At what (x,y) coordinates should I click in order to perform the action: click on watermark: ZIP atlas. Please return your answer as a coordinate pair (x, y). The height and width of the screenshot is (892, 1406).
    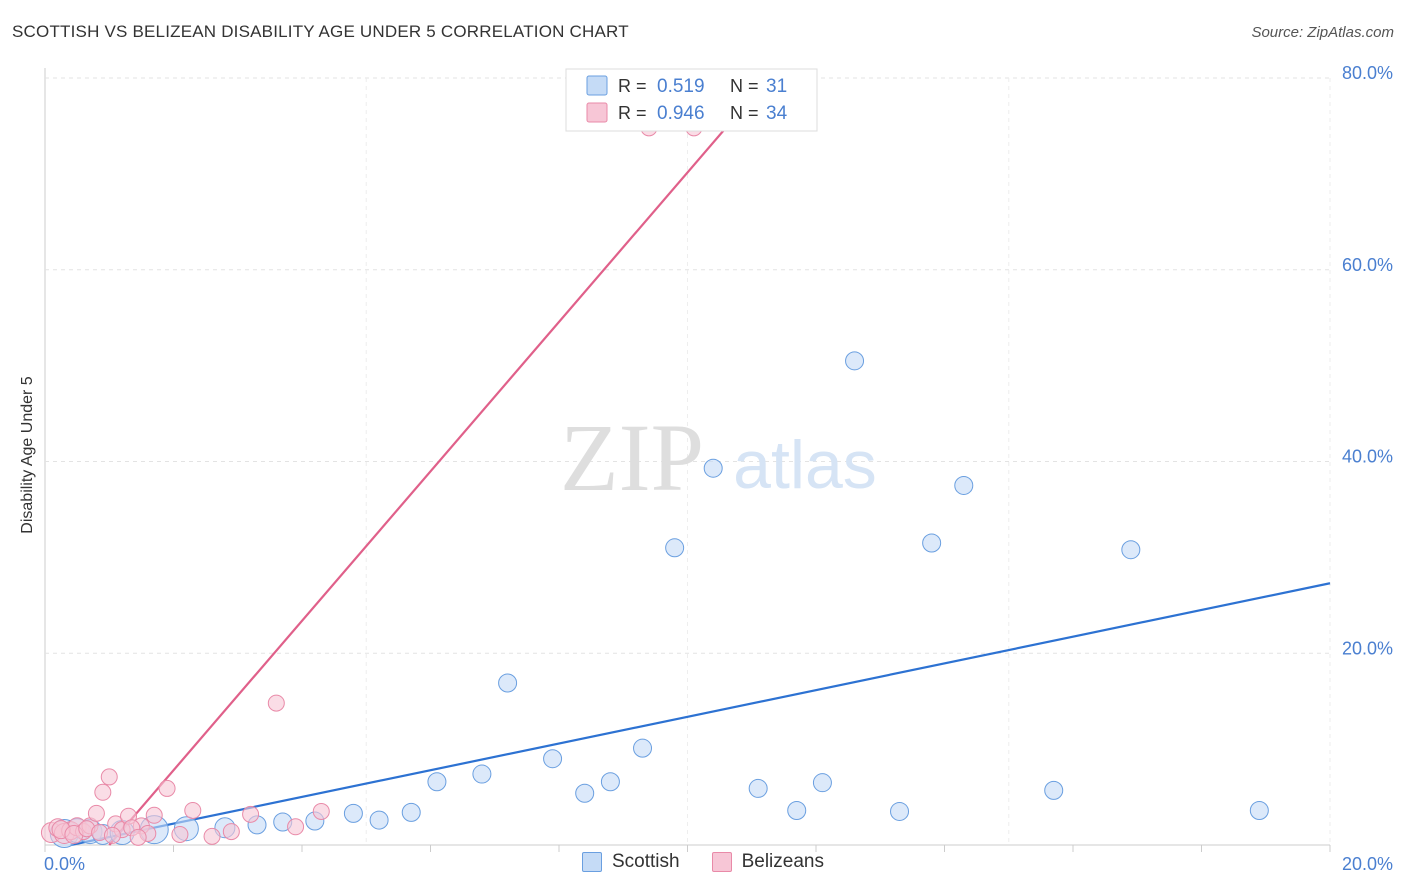
    Looking at the image, I should click on (718, 457).